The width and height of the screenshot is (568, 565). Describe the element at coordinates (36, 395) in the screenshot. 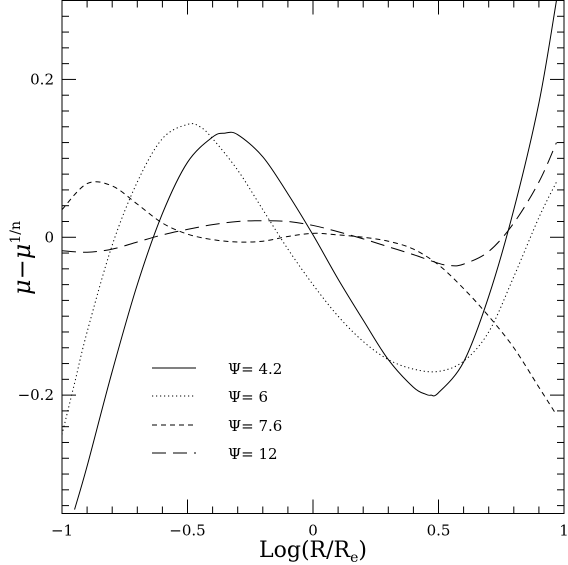

I see `y-tick-label: −0.2` at that location.